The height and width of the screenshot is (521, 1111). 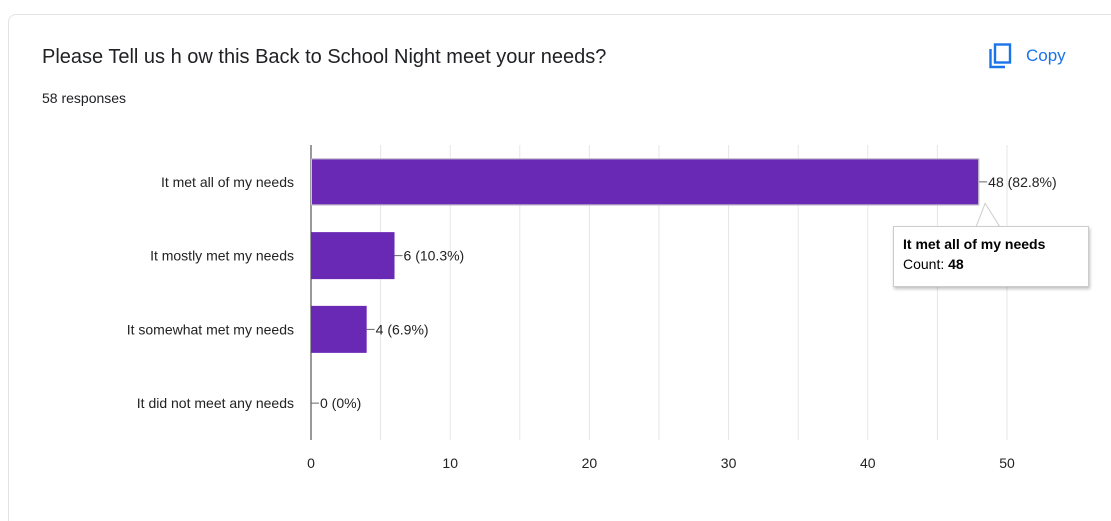 I want to click on tooltip-pointer, so click(x=988, y=215).